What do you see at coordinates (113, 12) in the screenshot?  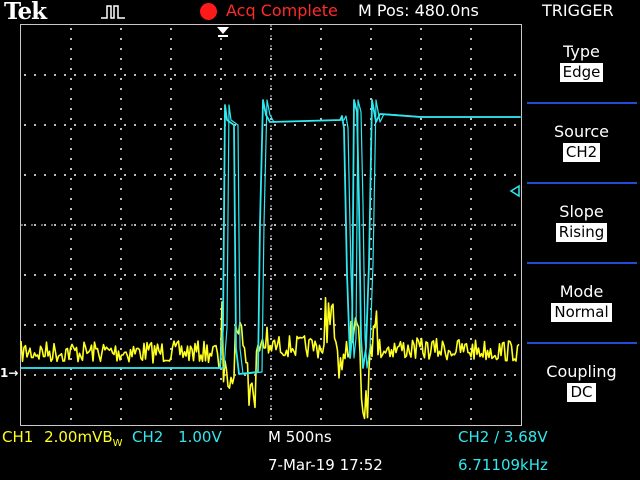 I see `run-pulse-icon` at bounding box center [113, 12].